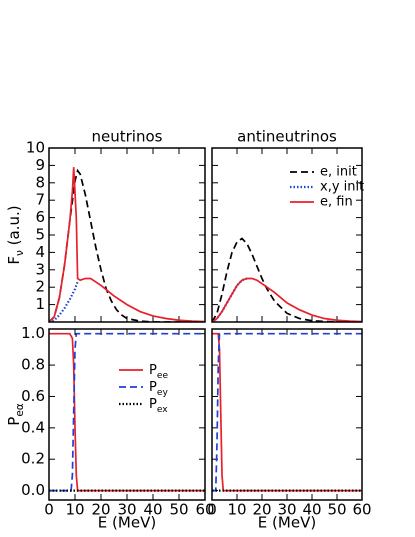 Image resolution: width=415 pixels, height=537 pixels. Describe the element at coordinates (33, 396) in the screenshot. I see `y-tick-label: 0.6` at that location.